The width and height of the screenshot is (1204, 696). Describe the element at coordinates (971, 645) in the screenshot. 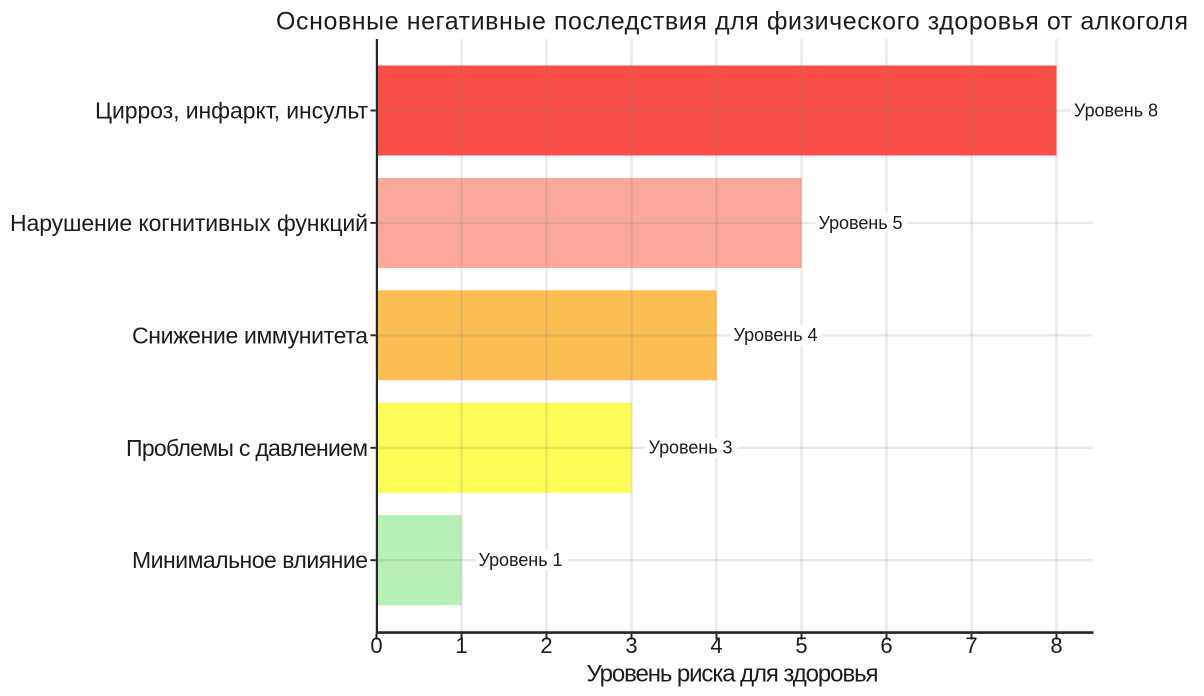

I see `svg-text: 7` at that location.